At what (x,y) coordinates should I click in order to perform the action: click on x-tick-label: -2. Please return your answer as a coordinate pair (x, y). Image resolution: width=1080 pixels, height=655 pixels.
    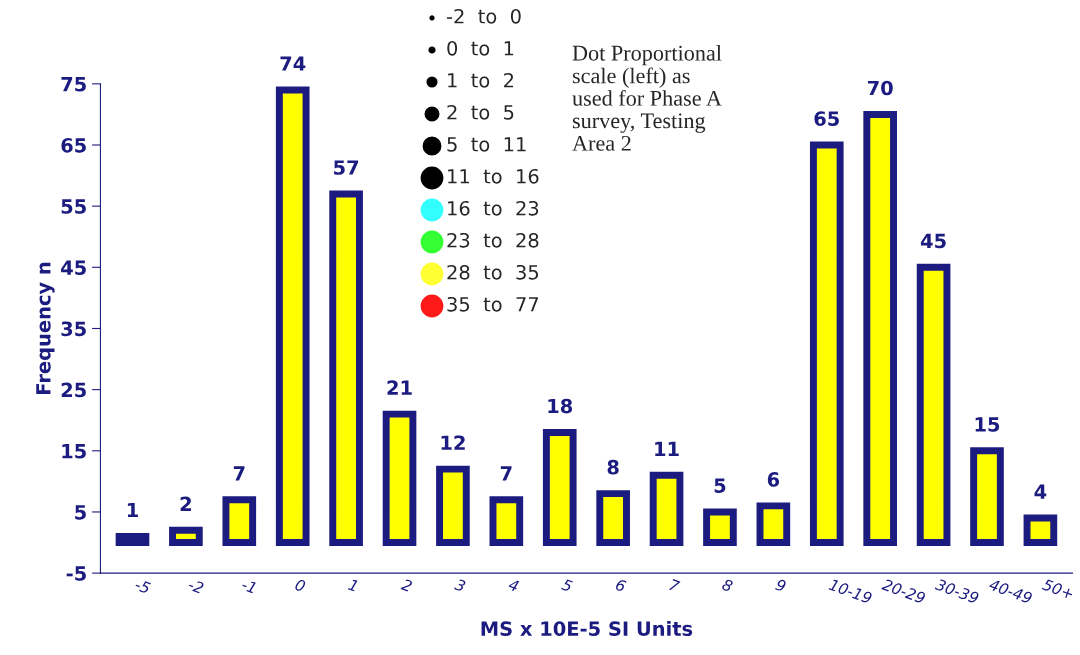
    Looking at the image, I should click on (196, 586).